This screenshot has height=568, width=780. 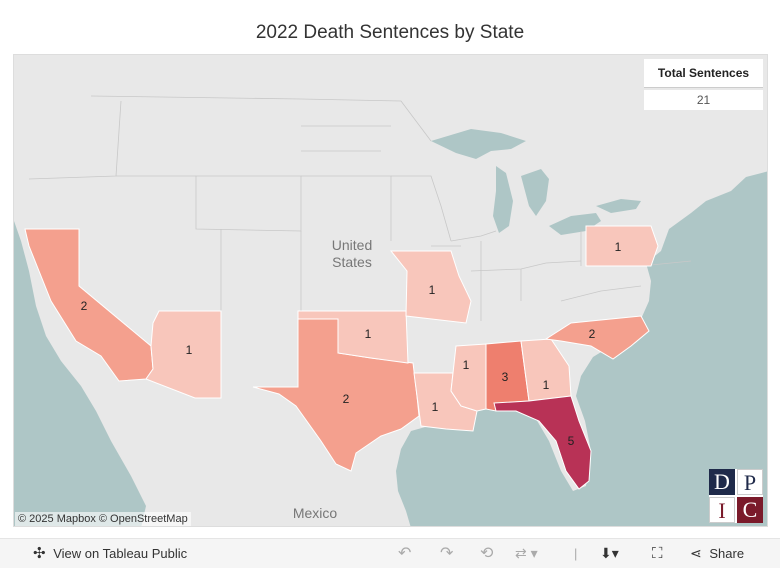 I want to click on view-on-tableau-button: ✣ View on Tableau Public, so click(x=110, y=553).